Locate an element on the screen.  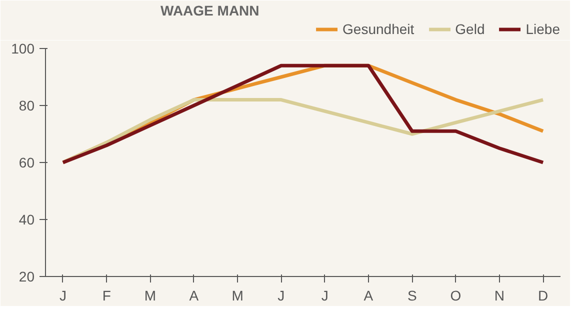
y-tick-label: 100 is located at coordinates (23, 48).